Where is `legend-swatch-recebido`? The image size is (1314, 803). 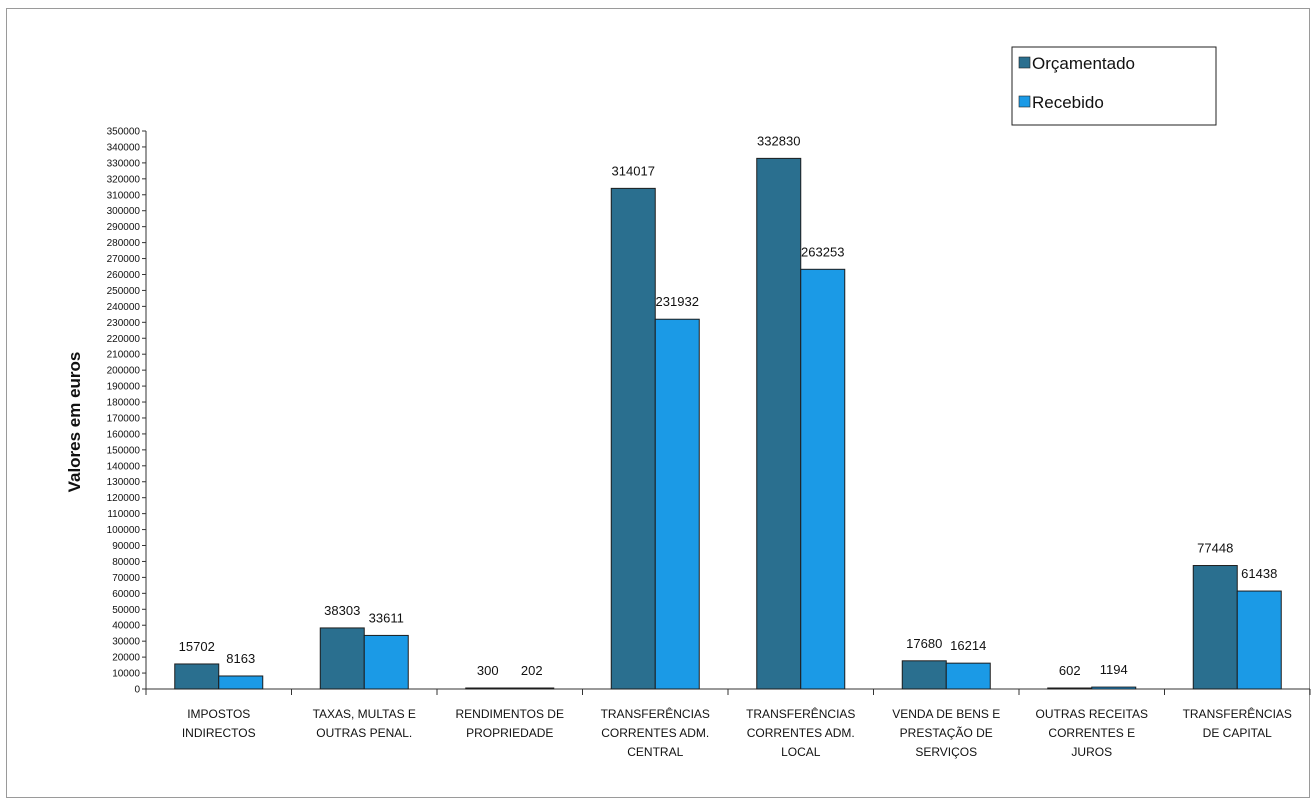
legend-swatch-recebido is located at coordinates (1024, 101).